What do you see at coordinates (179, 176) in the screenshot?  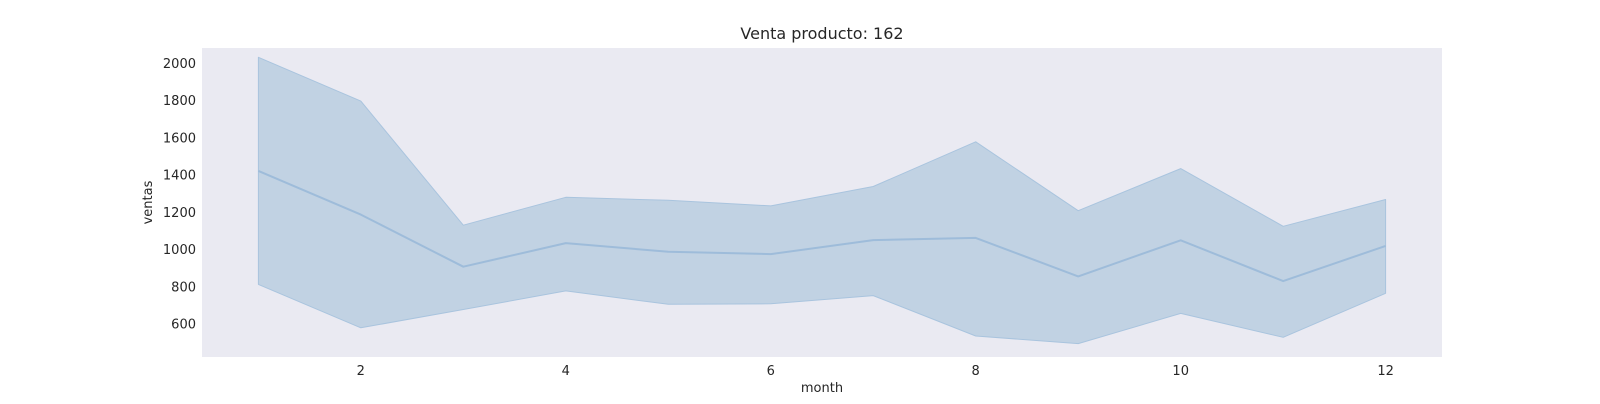 I see `y-tick-label: 1400` at bounding box center [179, 176].